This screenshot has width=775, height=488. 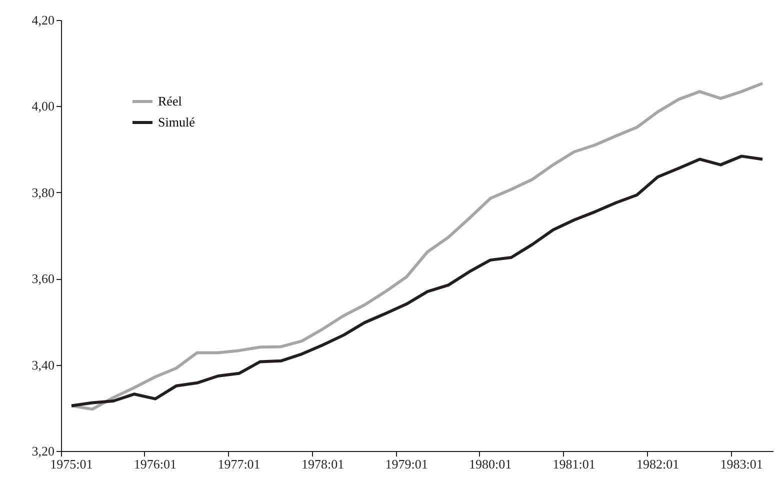 What do you see at coordinates (239, 464) in the screenshot?
I see `x-tick-label: 1977:01` at bounding box center [239, 464].